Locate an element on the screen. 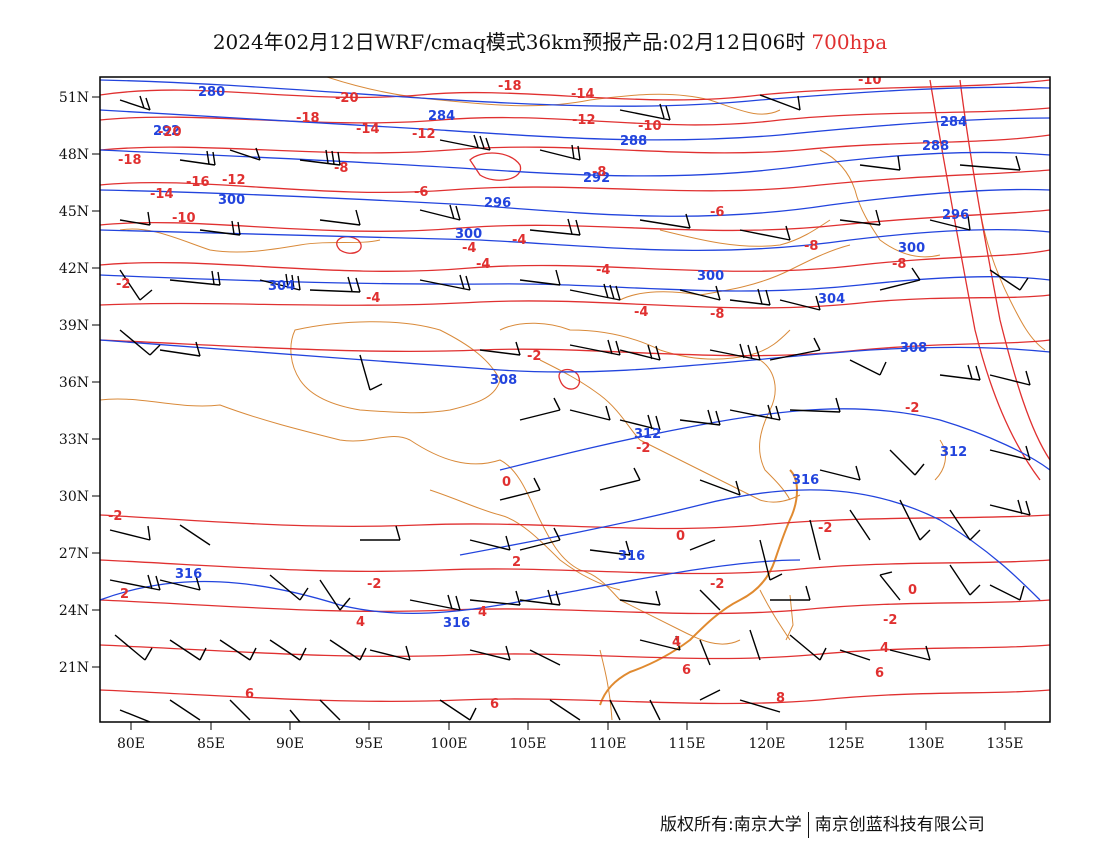 The image size is (1100, 850). copyright-divider is located at coordinates (808, 825).